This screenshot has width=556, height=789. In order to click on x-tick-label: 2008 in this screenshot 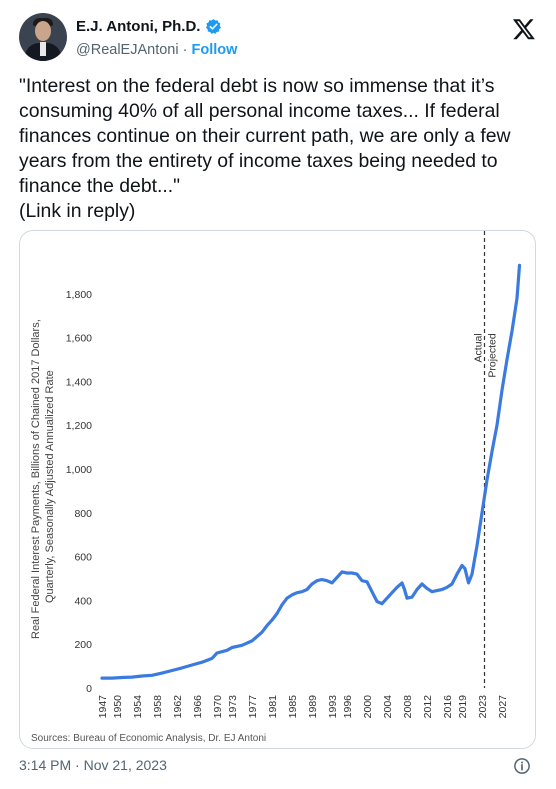, I will do `click(408, 707)`.